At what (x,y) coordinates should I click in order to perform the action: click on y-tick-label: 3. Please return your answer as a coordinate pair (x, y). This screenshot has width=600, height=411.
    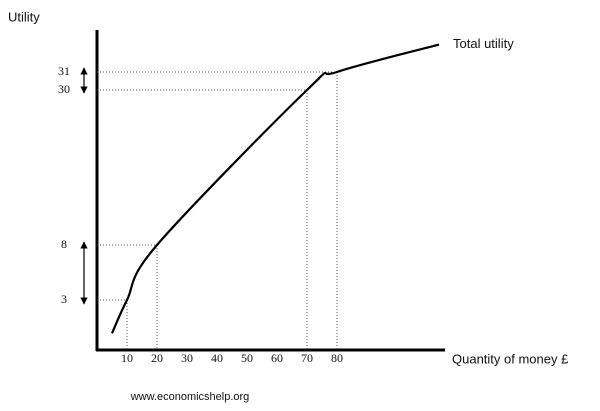
    Looking at the image, I should click on (64, 299).